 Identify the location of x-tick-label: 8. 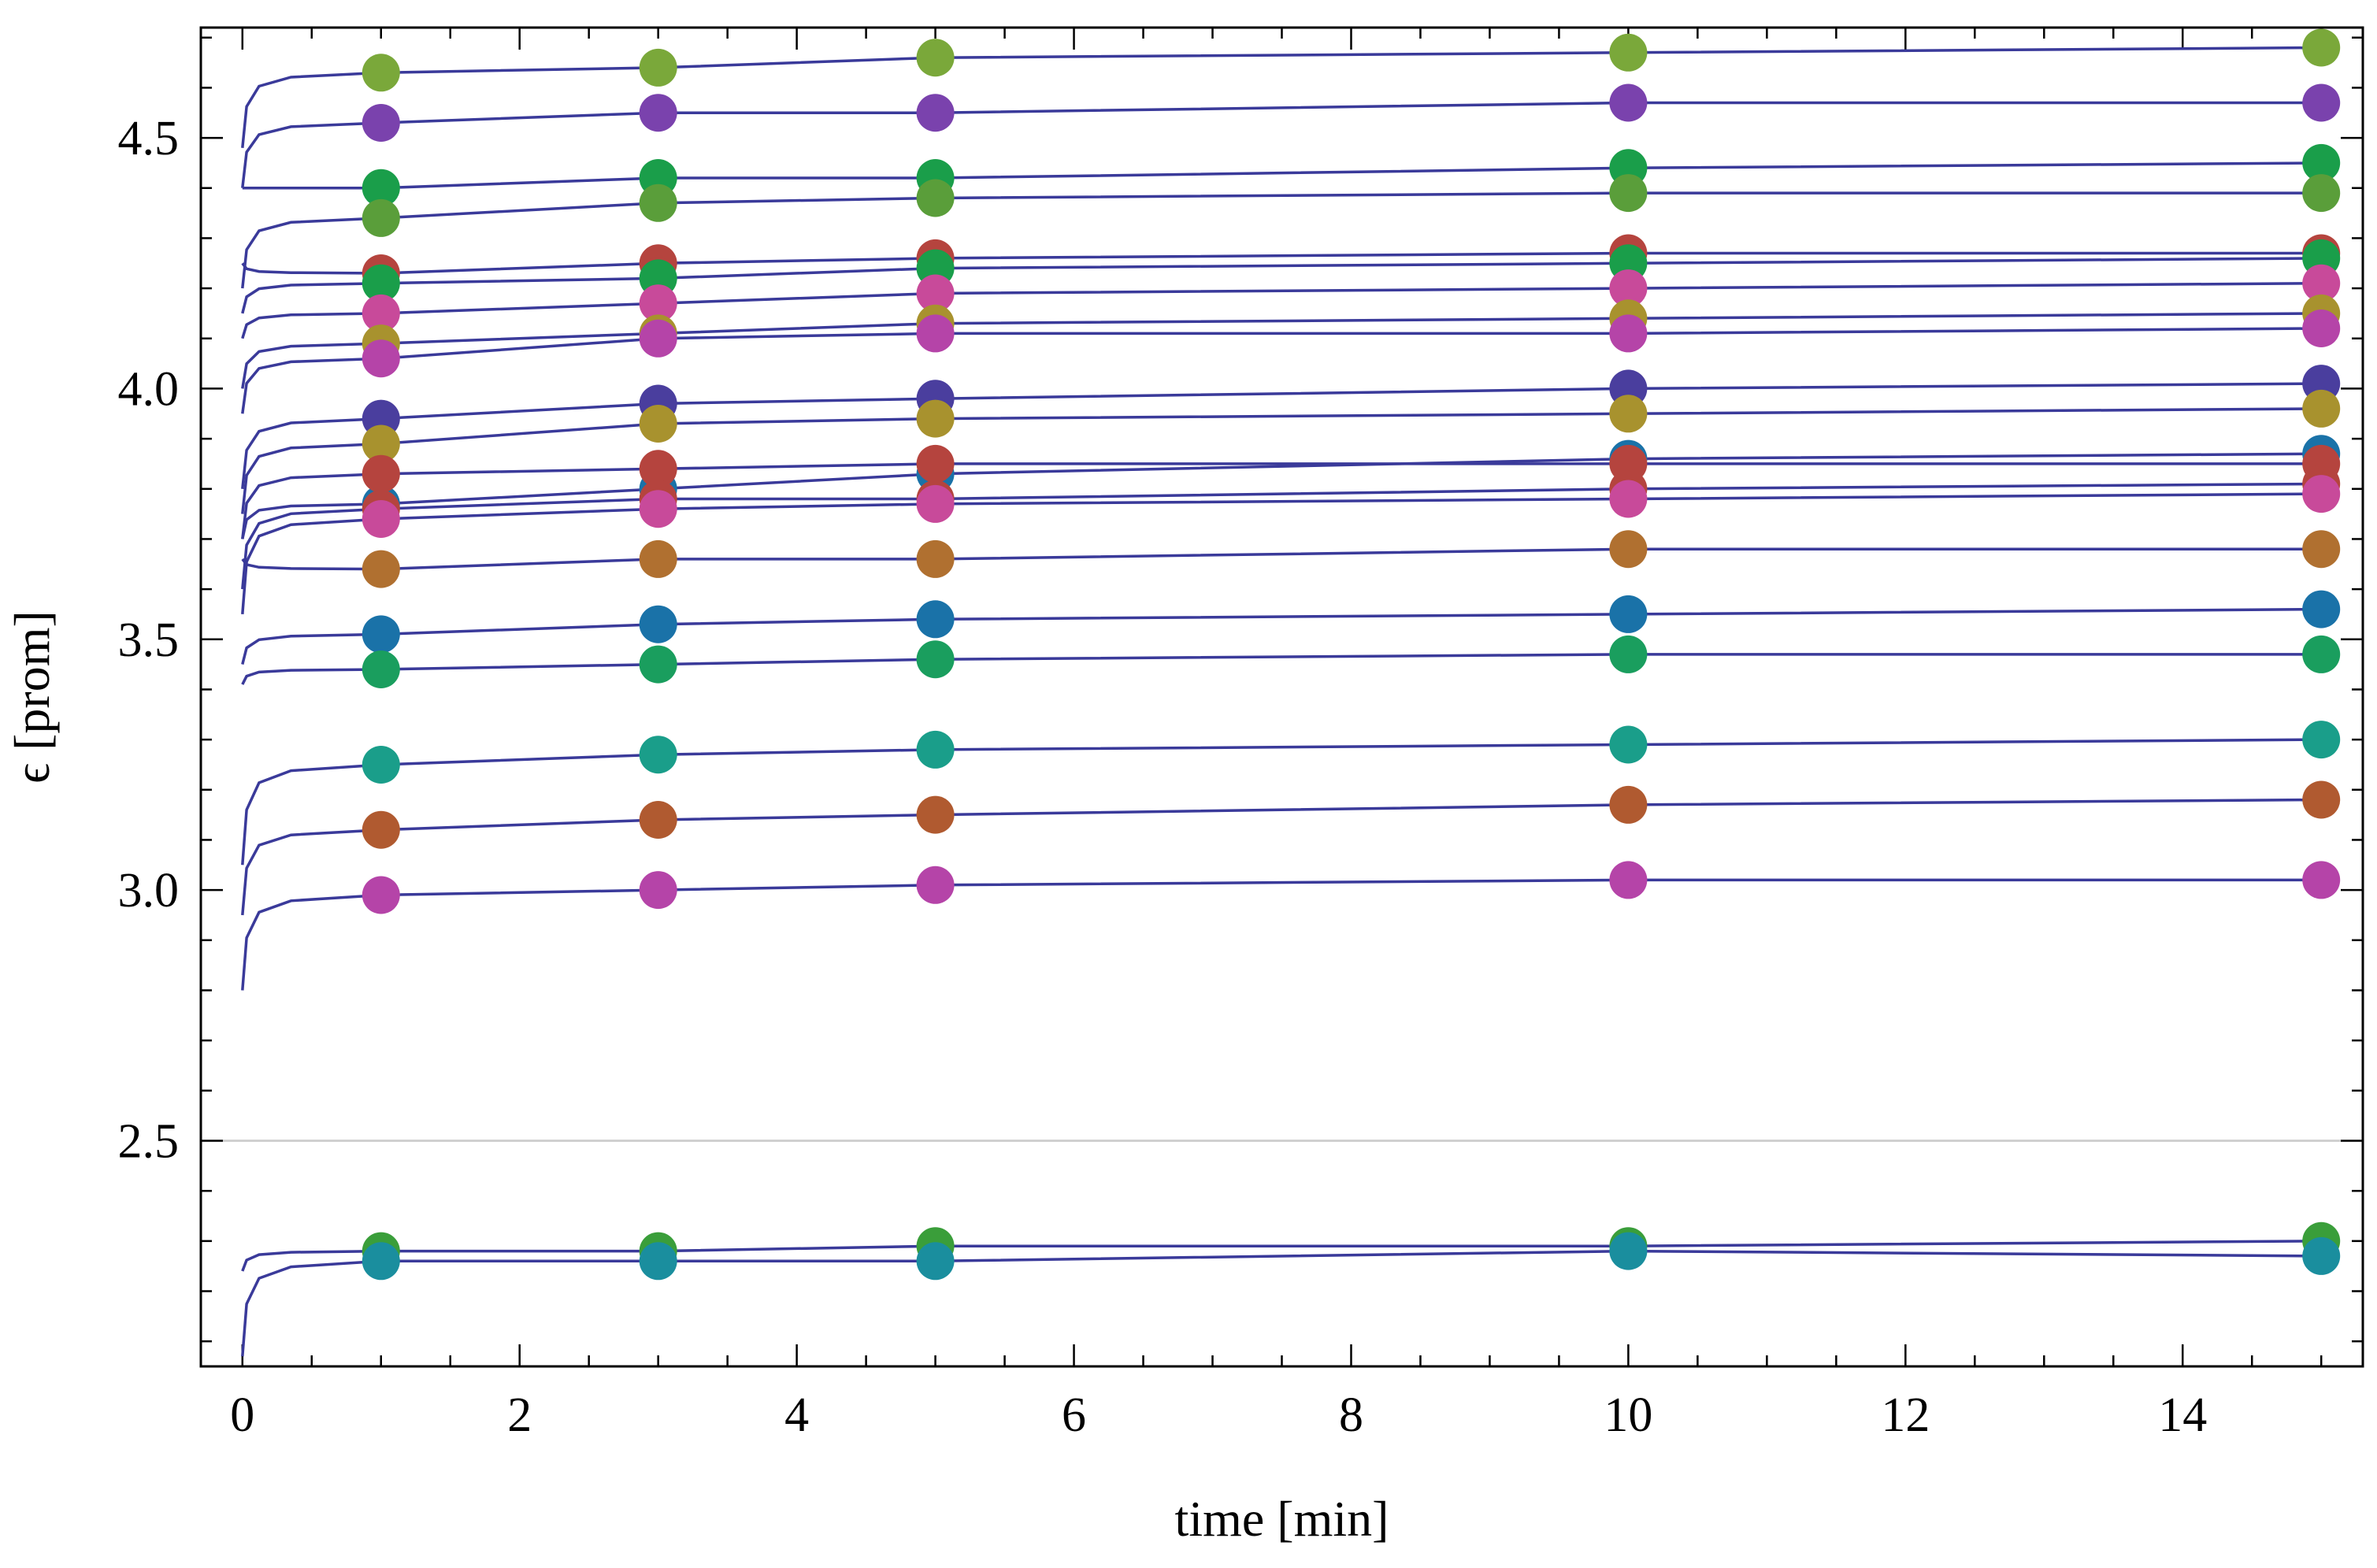
(1351, 1415).